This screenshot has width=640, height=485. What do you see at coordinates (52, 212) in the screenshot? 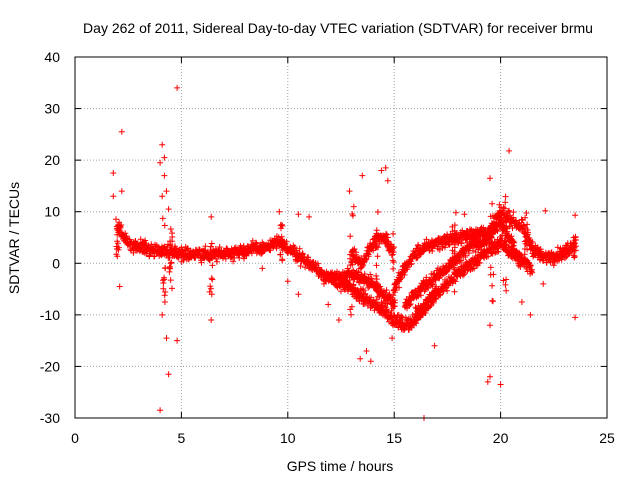
I see `y-tick-label: 10` at bounding box center [52, 212].